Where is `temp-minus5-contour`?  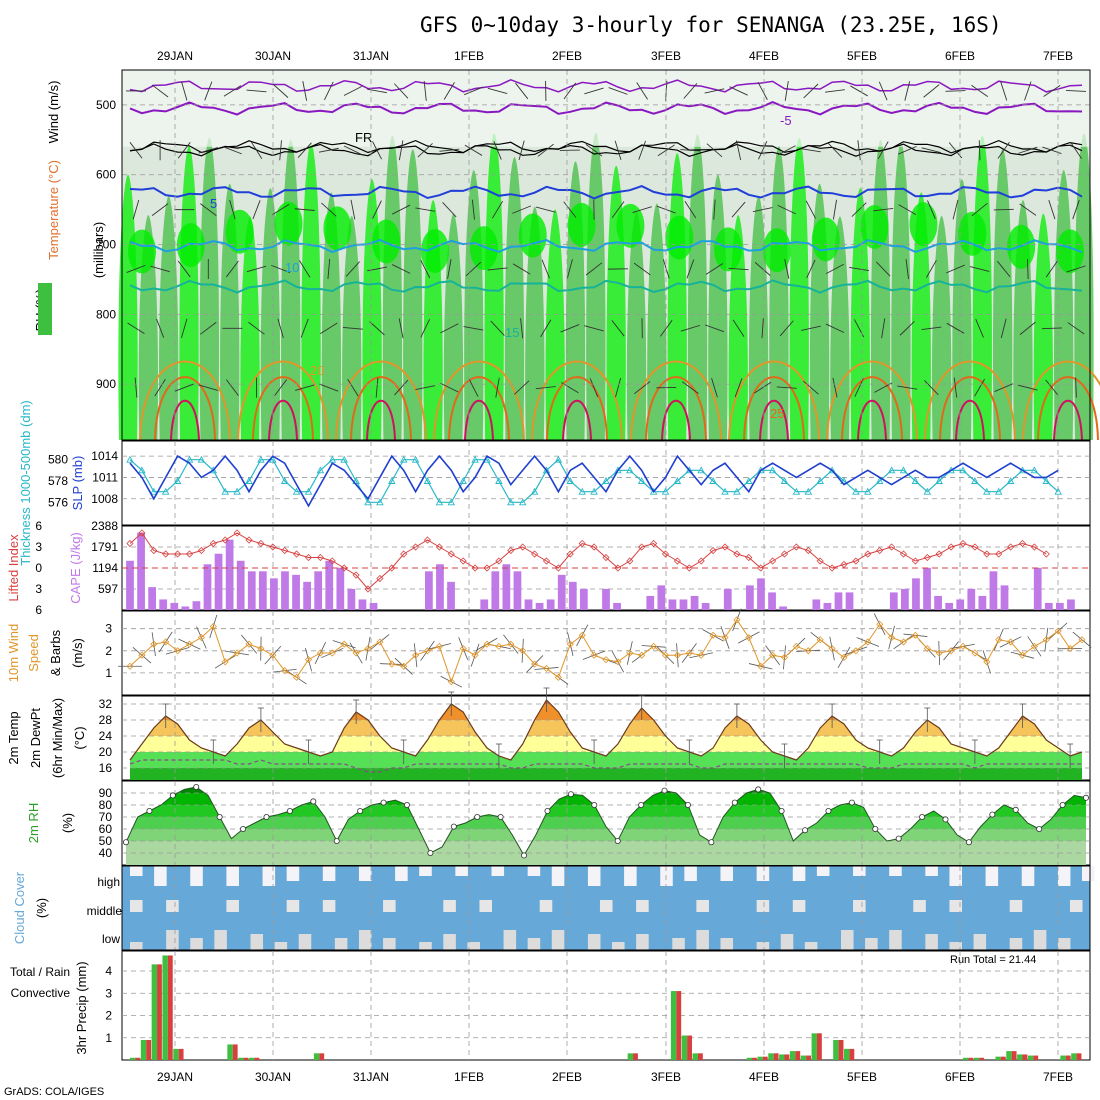 temp-minus5-contour is located at coordinates (606, 108).